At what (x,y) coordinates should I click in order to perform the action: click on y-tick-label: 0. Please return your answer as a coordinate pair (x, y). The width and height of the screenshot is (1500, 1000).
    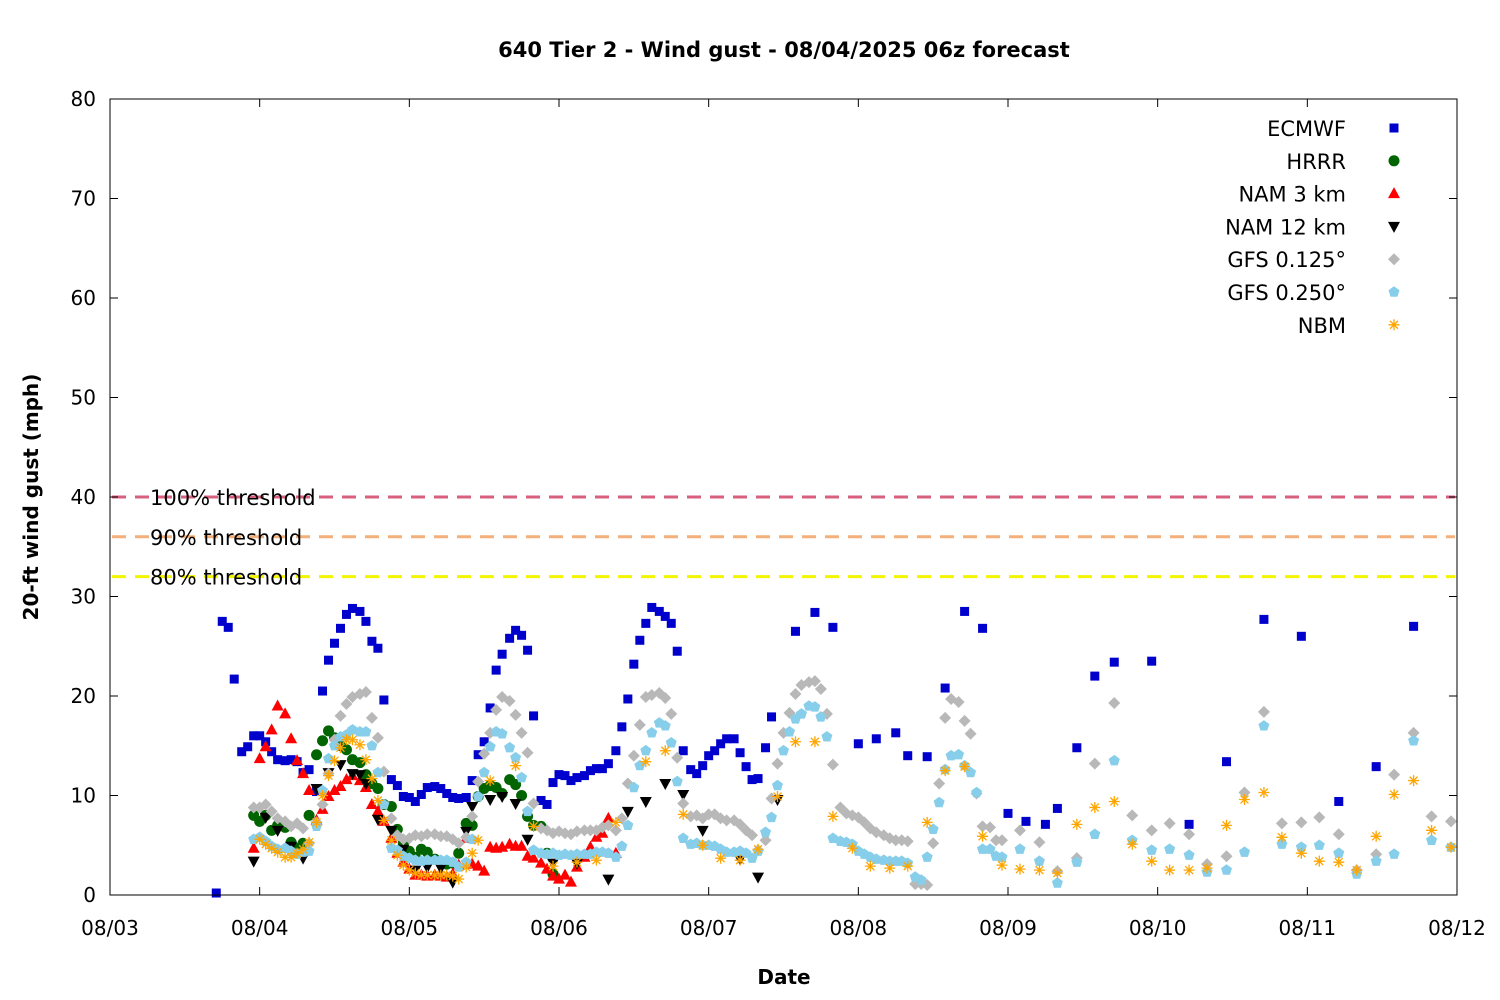
    Looking at the image, I should click on (89, 895).